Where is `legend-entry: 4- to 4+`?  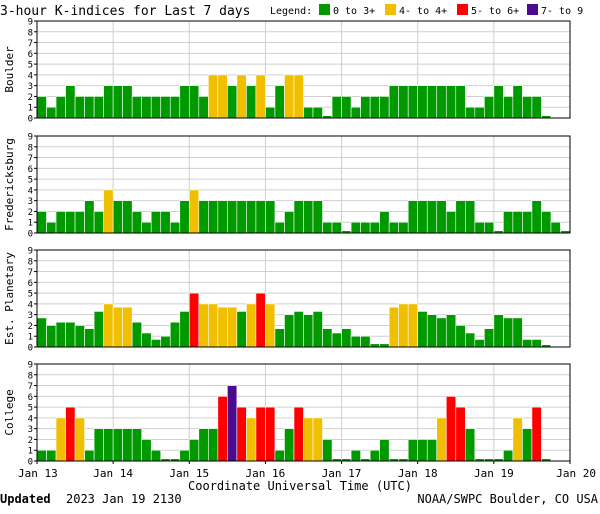
legend-entry: 4- to 4+ is located at coordinates (423, 11).